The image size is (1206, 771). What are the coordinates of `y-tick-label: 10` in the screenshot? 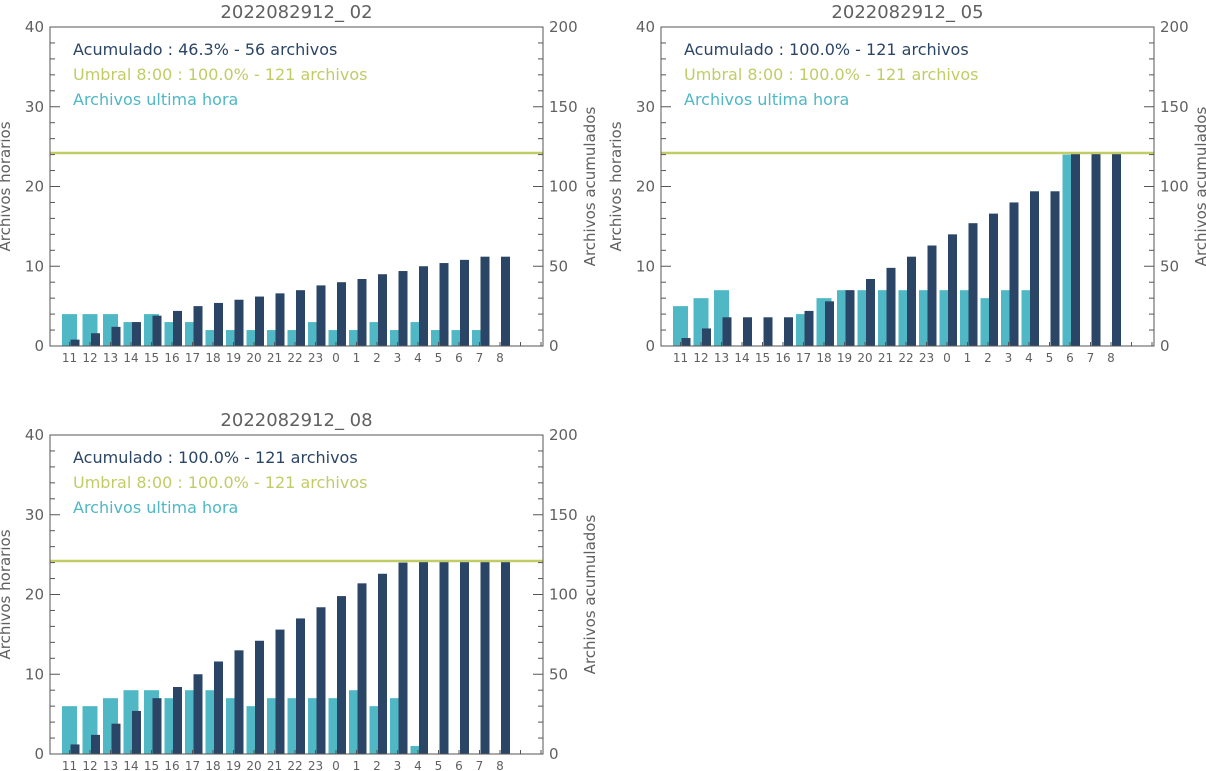 It's located at (34, 266).